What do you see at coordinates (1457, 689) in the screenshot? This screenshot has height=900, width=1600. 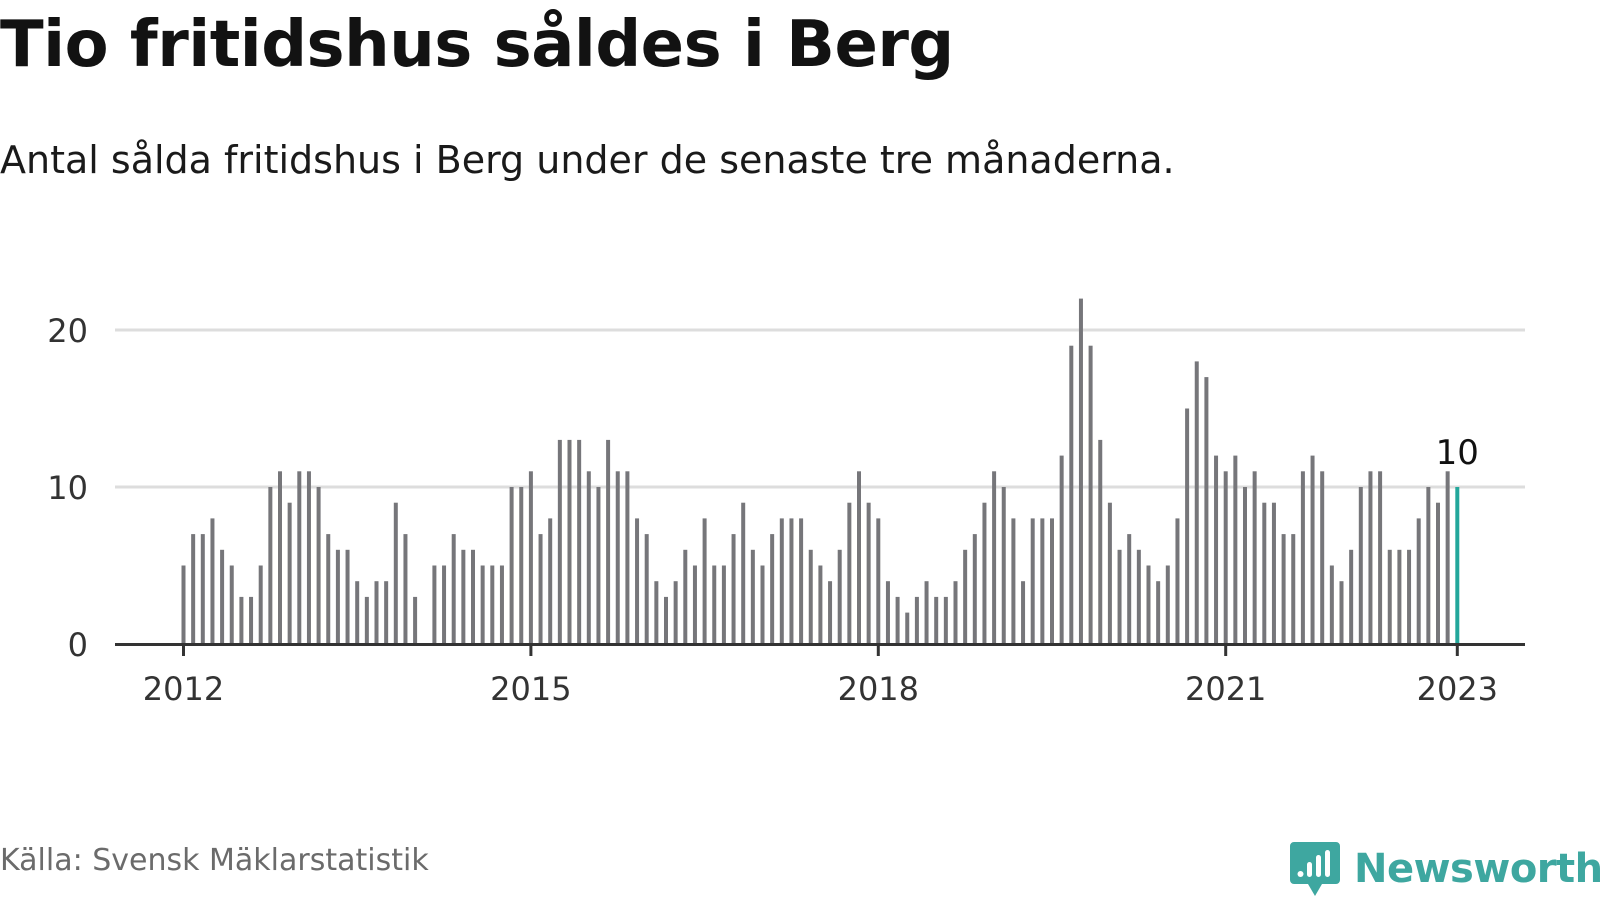 I see `x-tick-label: 2023` at bounding box center [1457, 689].